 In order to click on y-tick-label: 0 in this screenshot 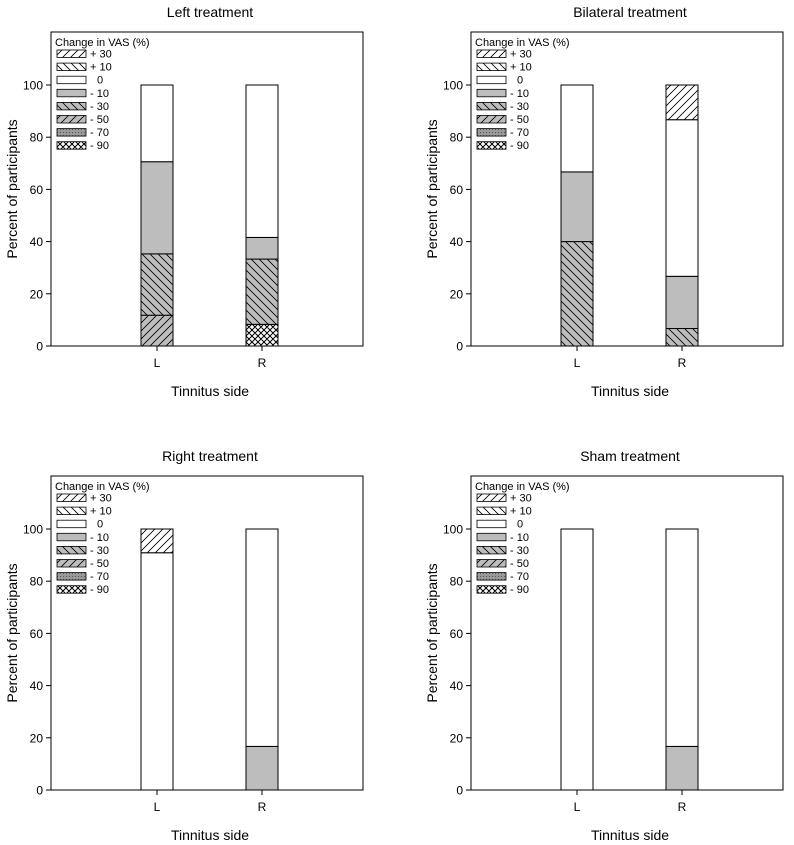, I will do `click(39, 791)`.